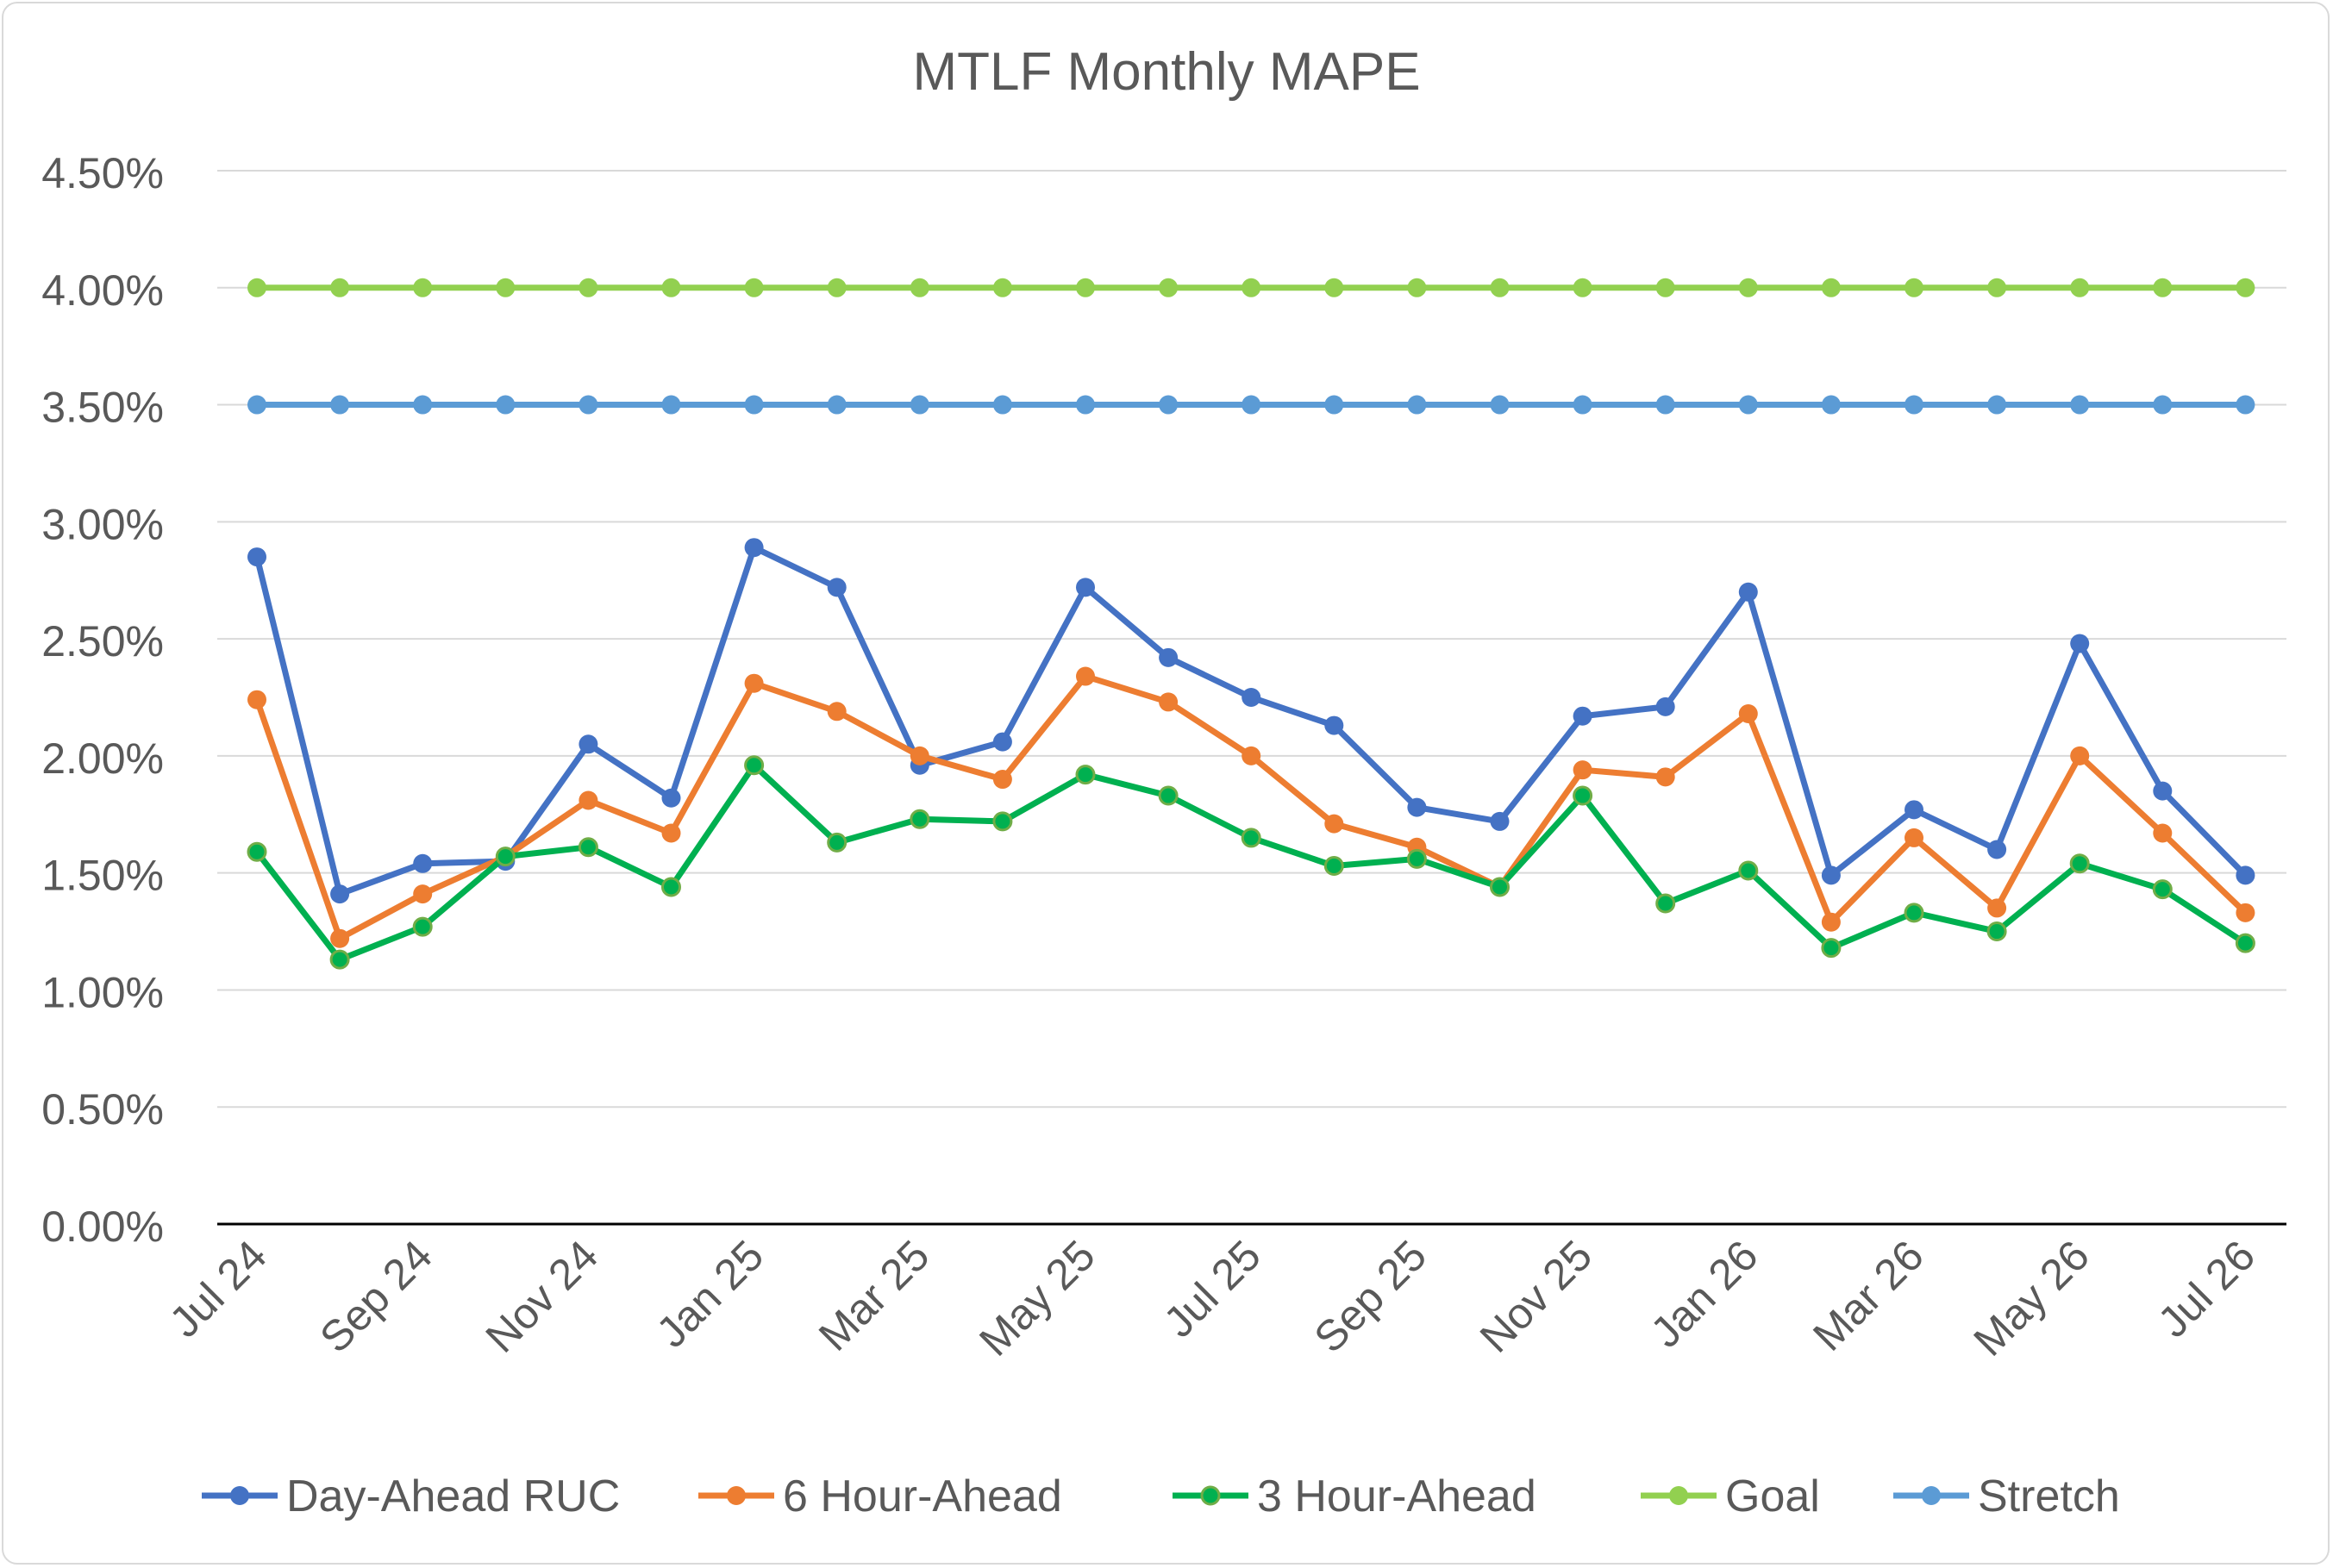 The width and height of the screenshot is (2333, 1568). Describe the element at coordinates (2206, 1288) in the screenshot. I see `x-tick-label: Jul 26` at that location.